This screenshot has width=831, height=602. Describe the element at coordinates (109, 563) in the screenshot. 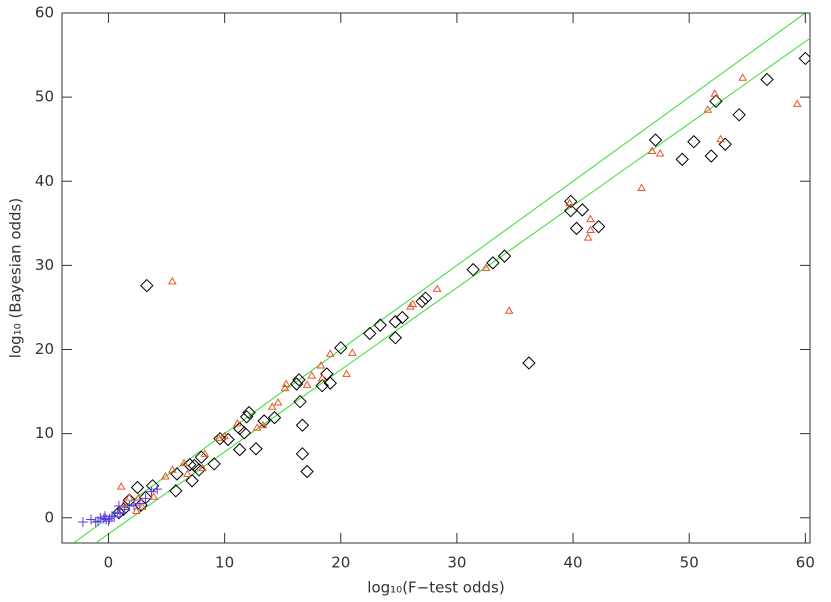

I see `x-tick-label: 0` at that location.